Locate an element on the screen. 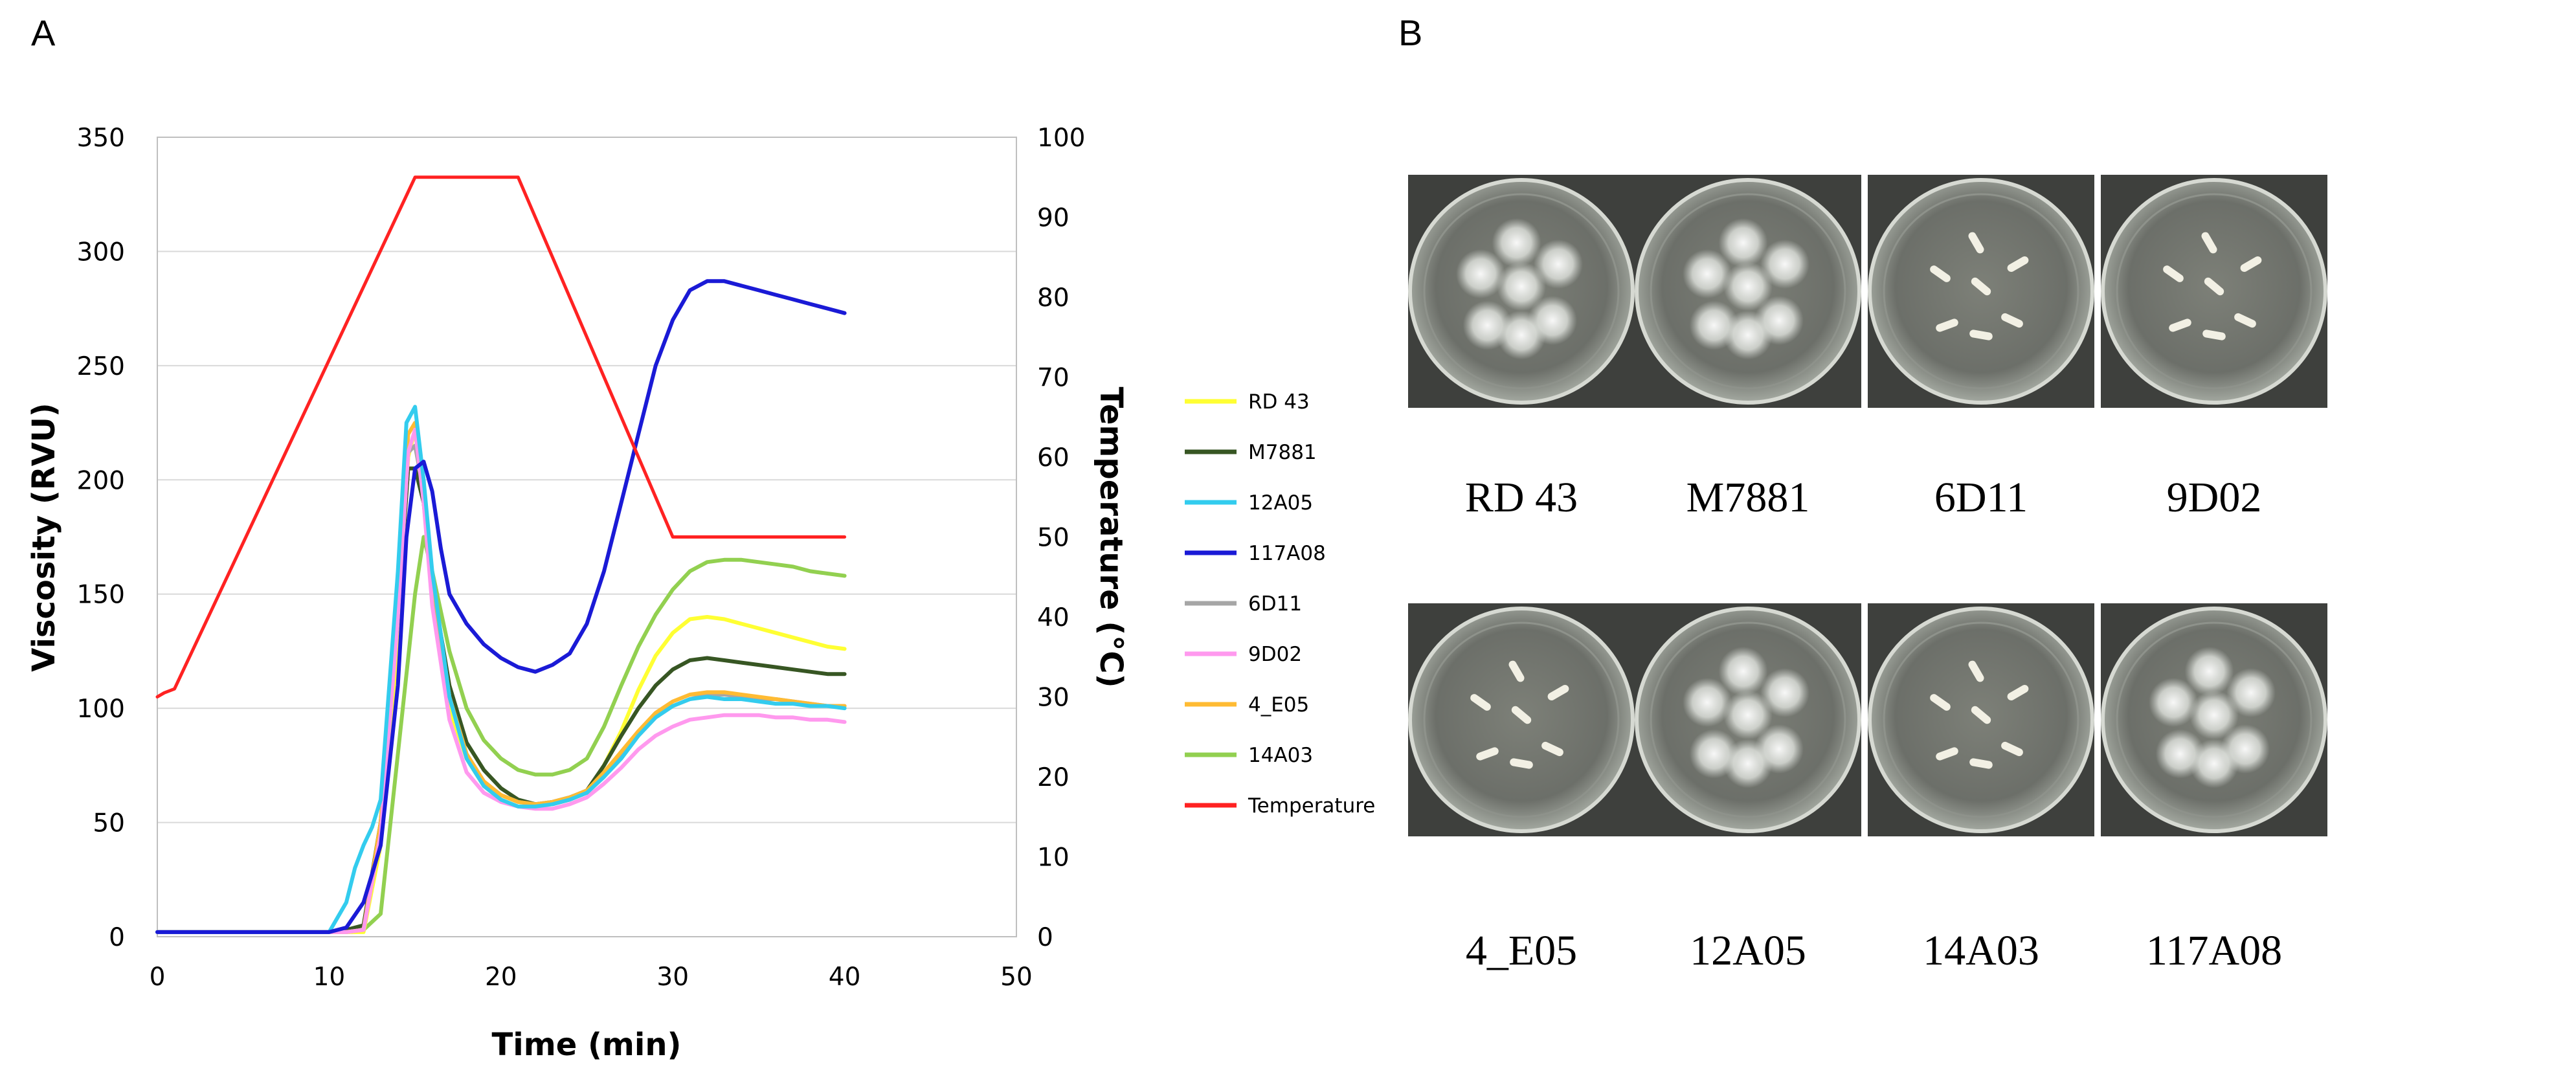  y2-tick-label: 70 is located at coordinates (1053, 378).